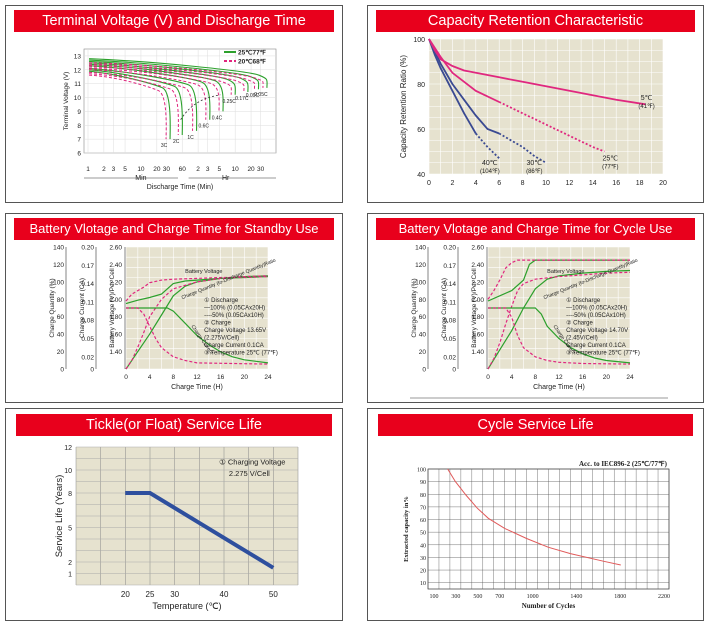  What do you see at coordinates (490, 172) in the screenshot?
I see `series-sublabel: (104℉)` at bounding box center [490, 172].